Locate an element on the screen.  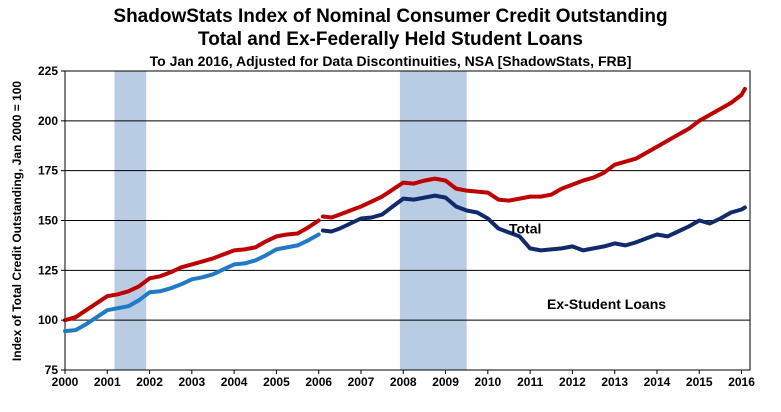
annotation-2: Ex-Student Loans is located at coordinates (606, 304).